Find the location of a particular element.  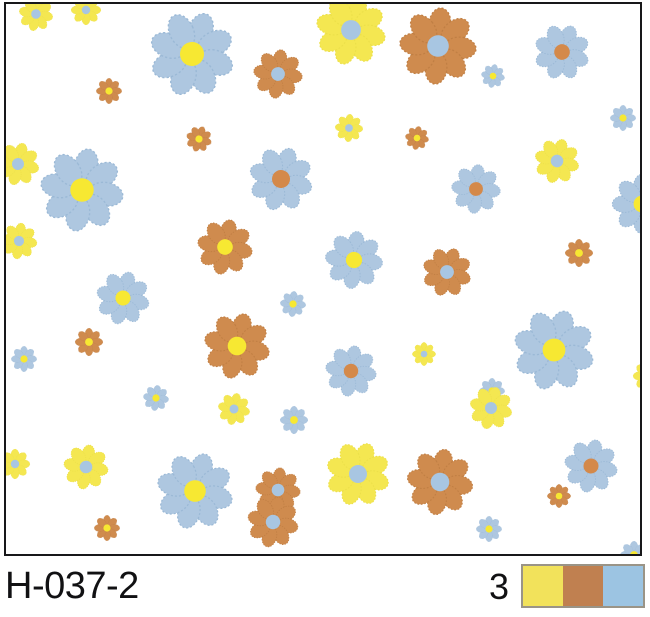

colorway-swatch-strip is located at coordinates (583, 586).